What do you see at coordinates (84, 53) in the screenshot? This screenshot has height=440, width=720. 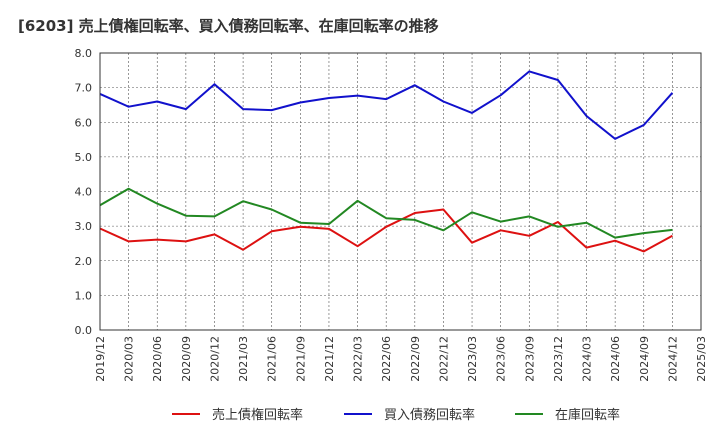 I see `y-tick-label: 8.0` at bounding box center [84, 53].